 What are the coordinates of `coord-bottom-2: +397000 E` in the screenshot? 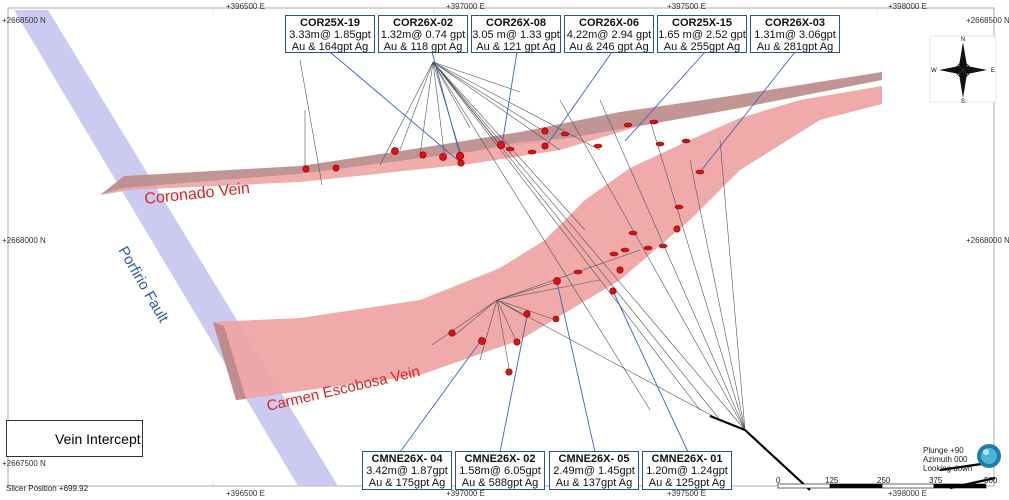 It's located at (465, 493).